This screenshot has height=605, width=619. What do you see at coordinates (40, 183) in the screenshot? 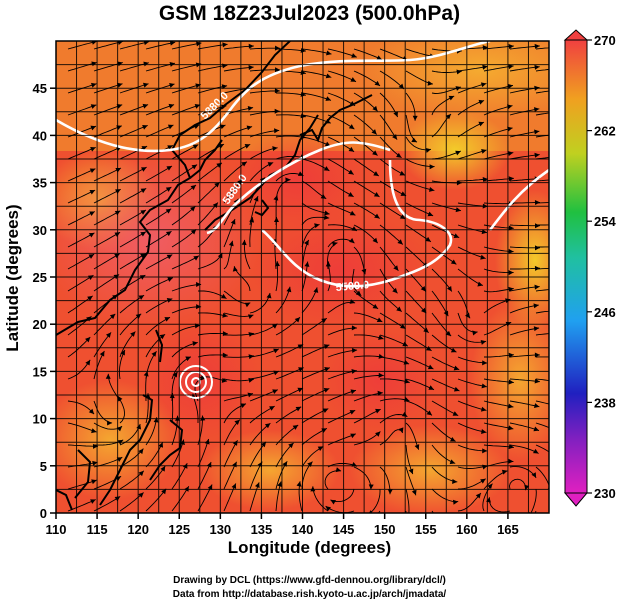
I see `y-tick-label: 35` at bounding box center [40, 183].